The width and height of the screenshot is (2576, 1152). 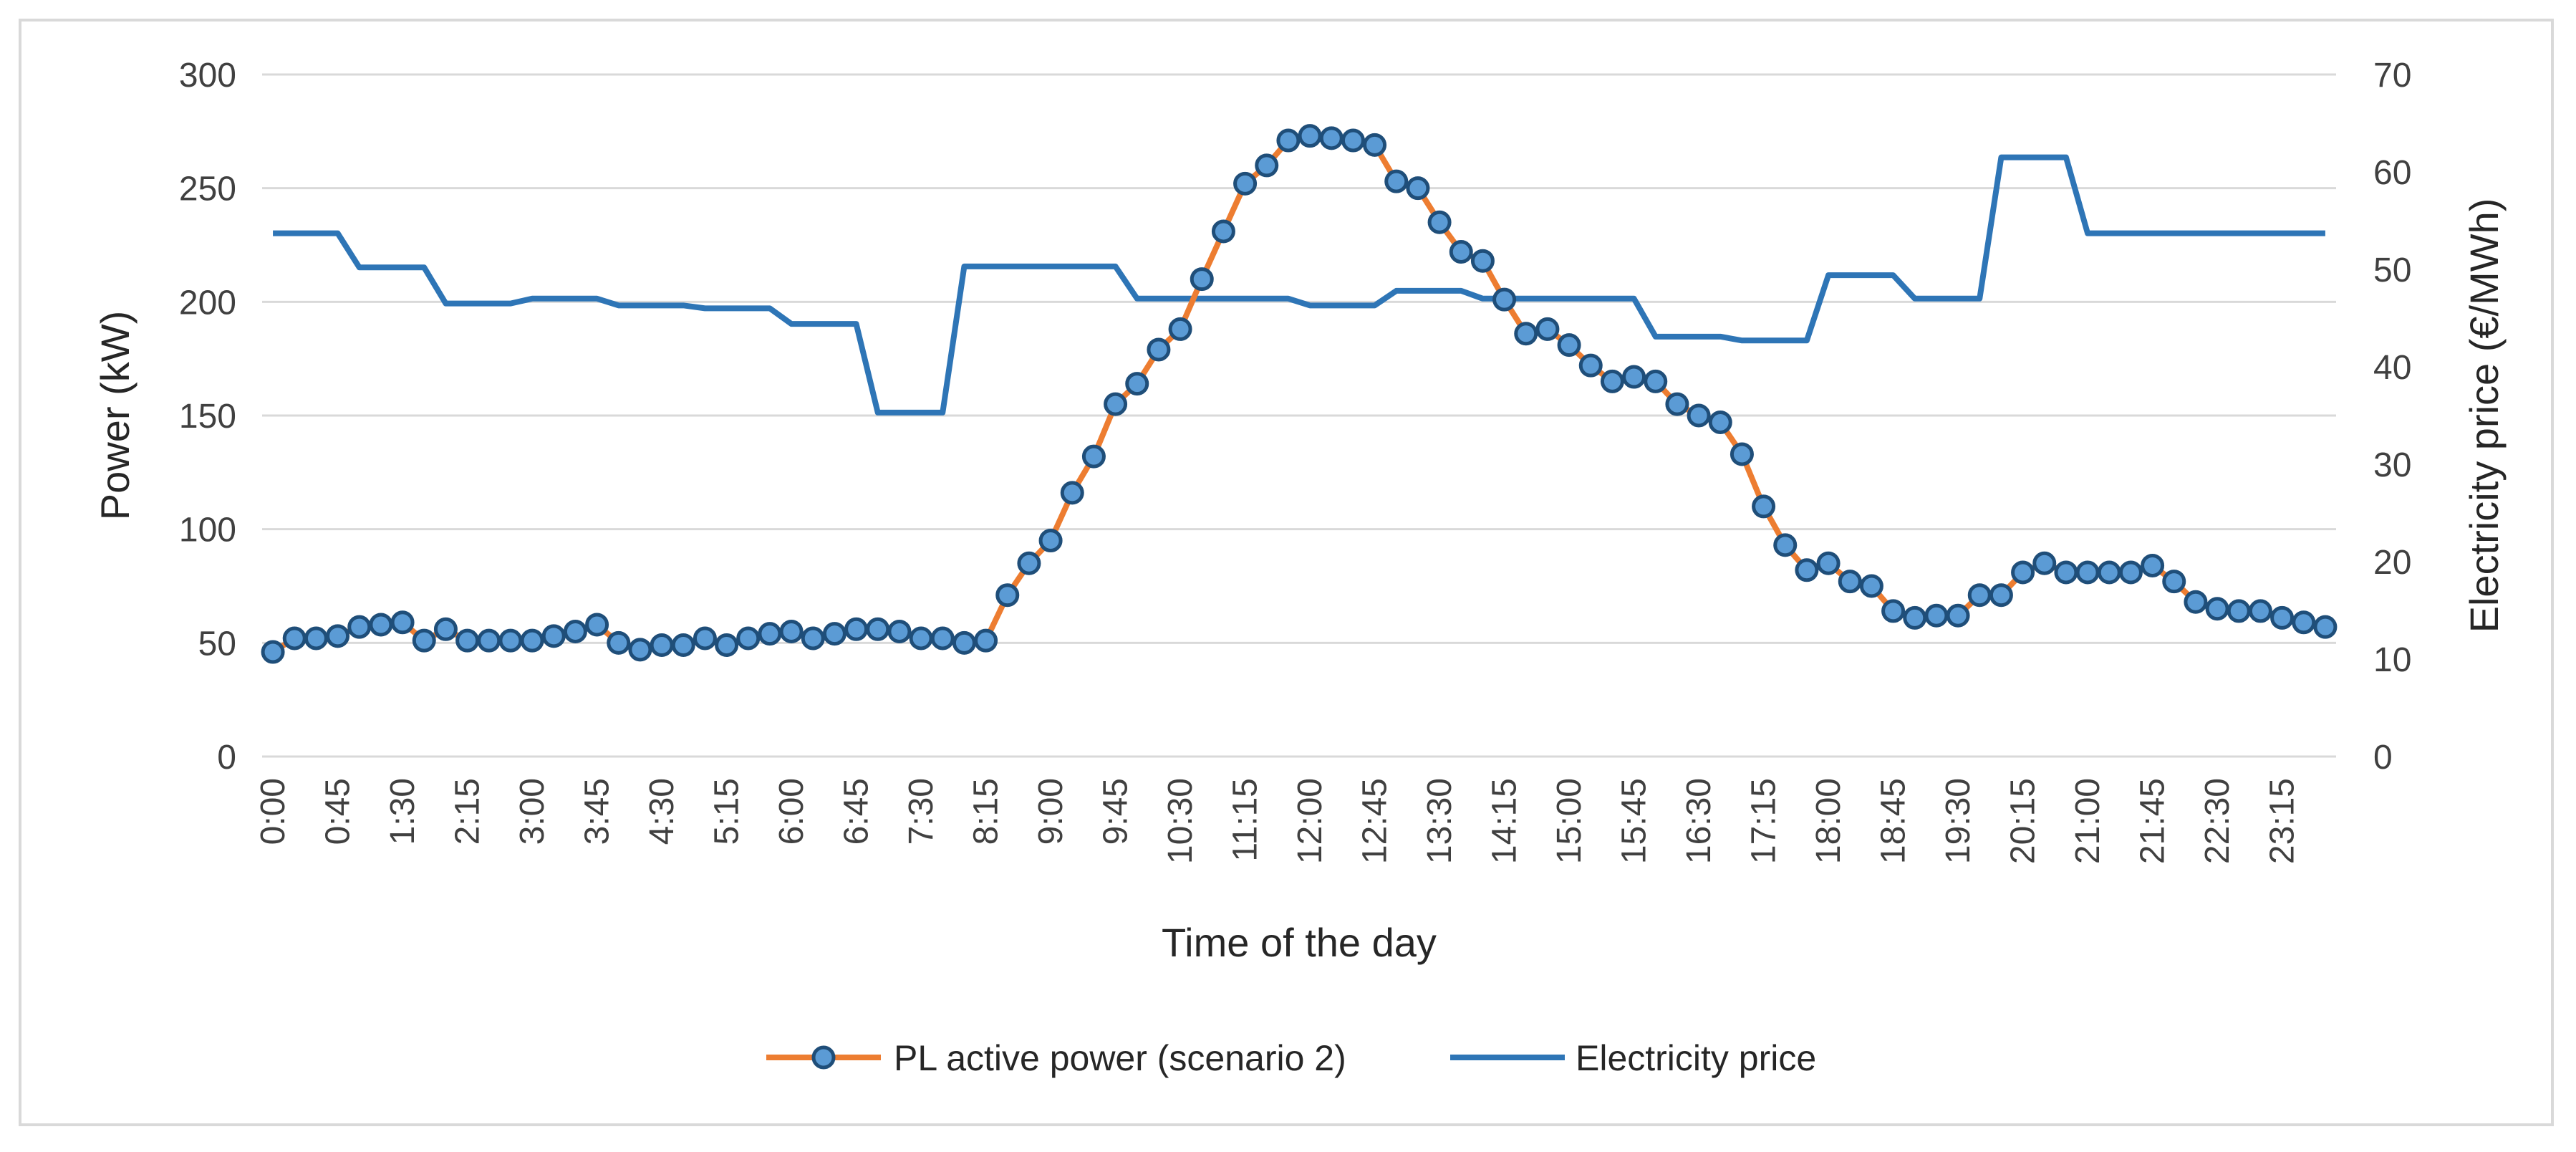 What do you see at coordinates (1569, 821) in the screenshot?
I see `x-tick-label: 15:00` at bounding box center [1569, 821].